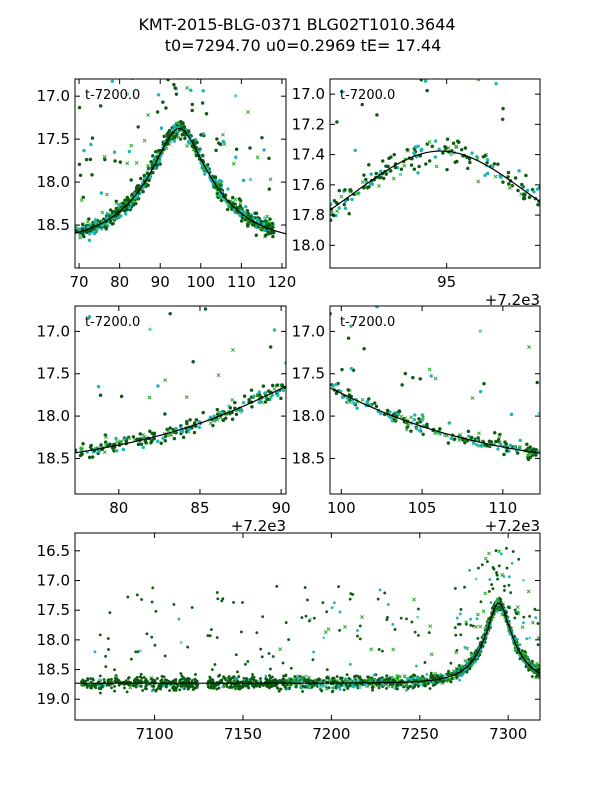 This screenshot has width=600, height=800. Describe the element at coordinates (416, 193) in the screenshot. I see `panel-2-zoom-top: 95 17.0 17.2 17.4 17.6 17.8 18.0 t-7200.0 +7.2e3` at that location.